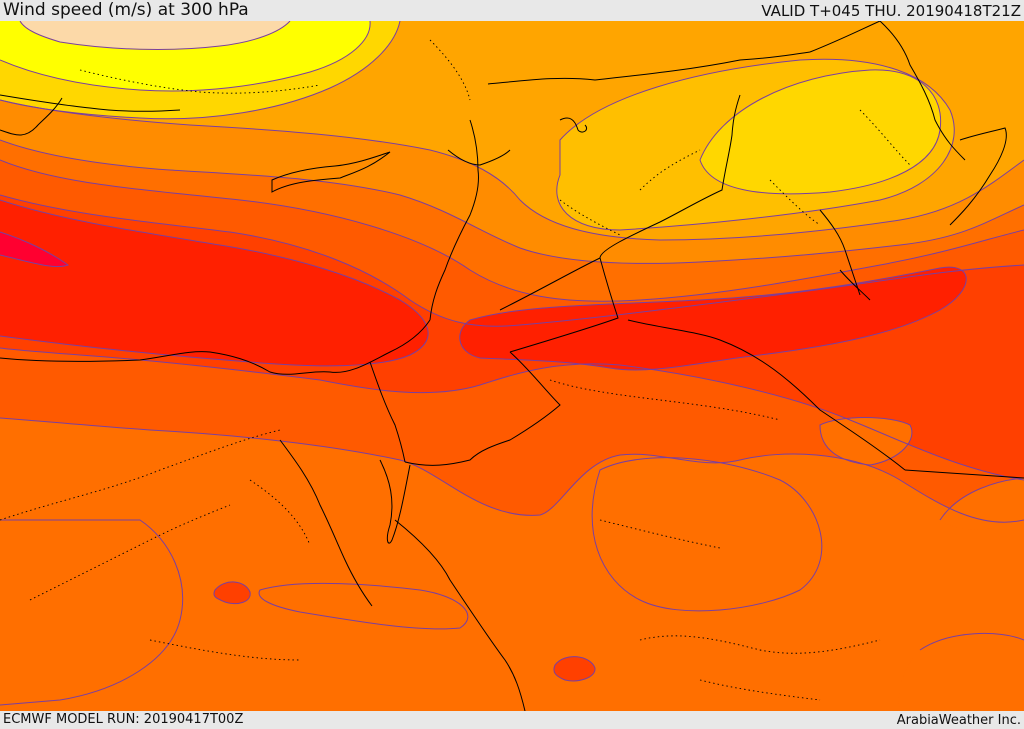 This screenshot has width=1024, height=729. What do you see at coordinates (123, 719) in the screenshot?
I see `model-run-label: ECMWF MODEL RUN: 20190417T00Z` at bounding box center [123, 719].